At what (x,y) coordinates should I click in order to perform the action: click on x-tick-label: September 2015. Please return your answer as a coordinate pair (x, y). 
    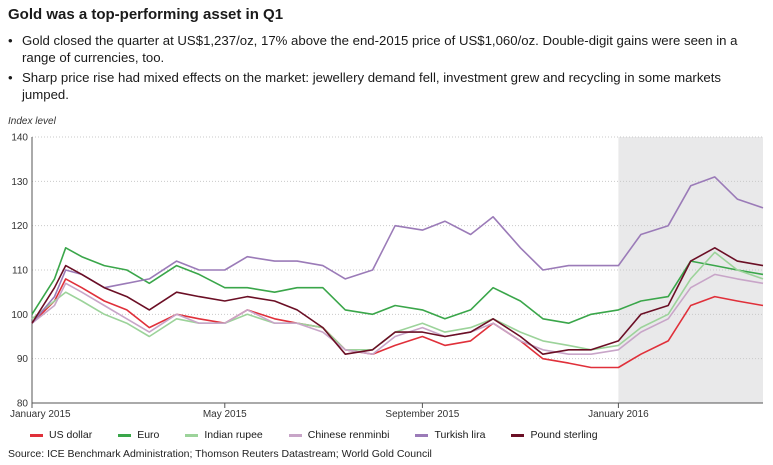
    Looking at the image, I should click on (422, 414).